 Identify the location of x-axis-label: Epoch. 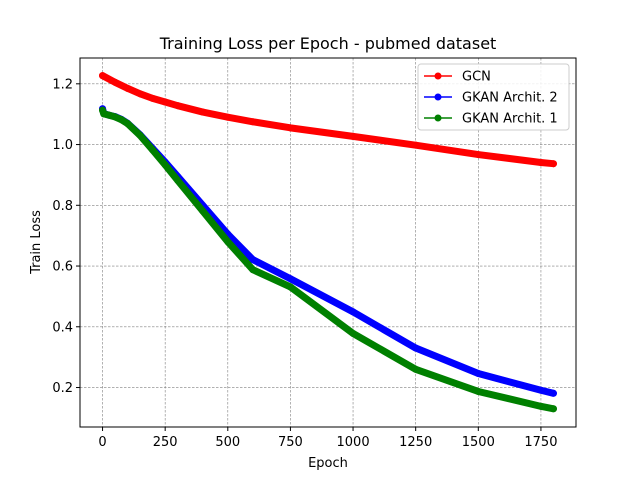
(328, 463).